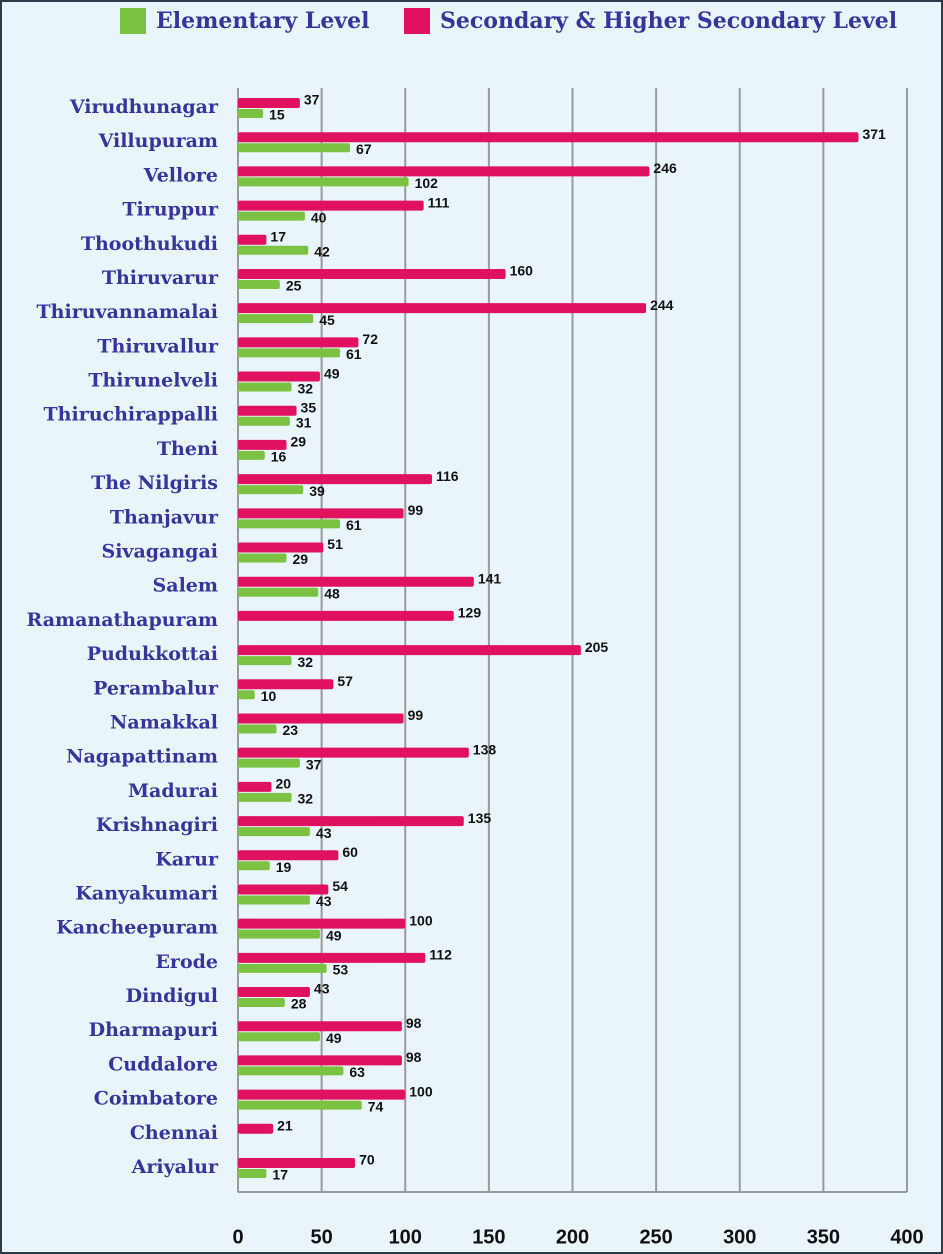  Describe the element at coordinates (322, 1237) in the screenshot. I see `x-tick-label: 50` at that location.